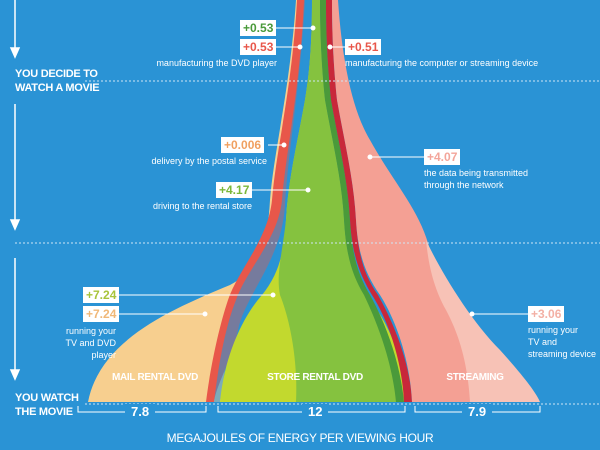 The width and height of the screenshot is (600, 450). Describe the element at coordinates (209, 161) in the screenshot. I see `caption-postal: delivery by the postal service` at that location.